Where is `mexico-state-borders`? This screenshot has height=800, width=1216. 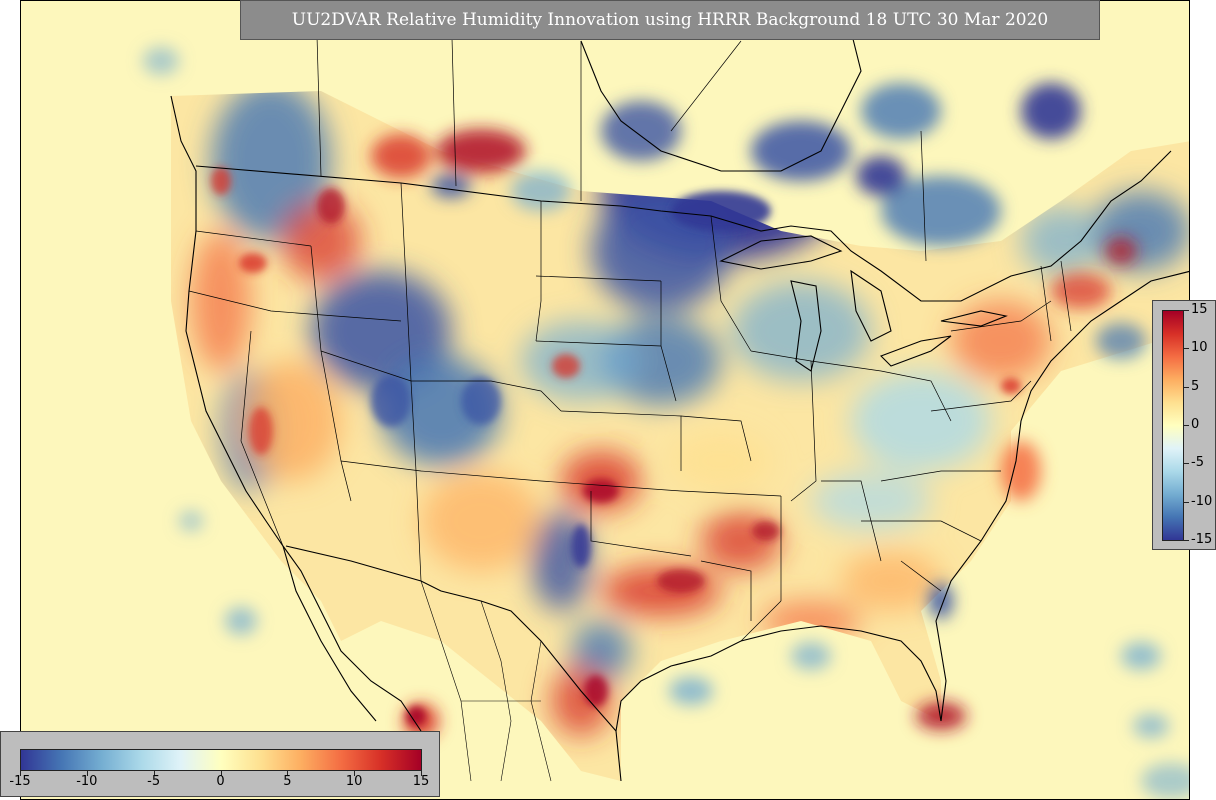
mexico-state-borders is located at coordinates (486, 681).